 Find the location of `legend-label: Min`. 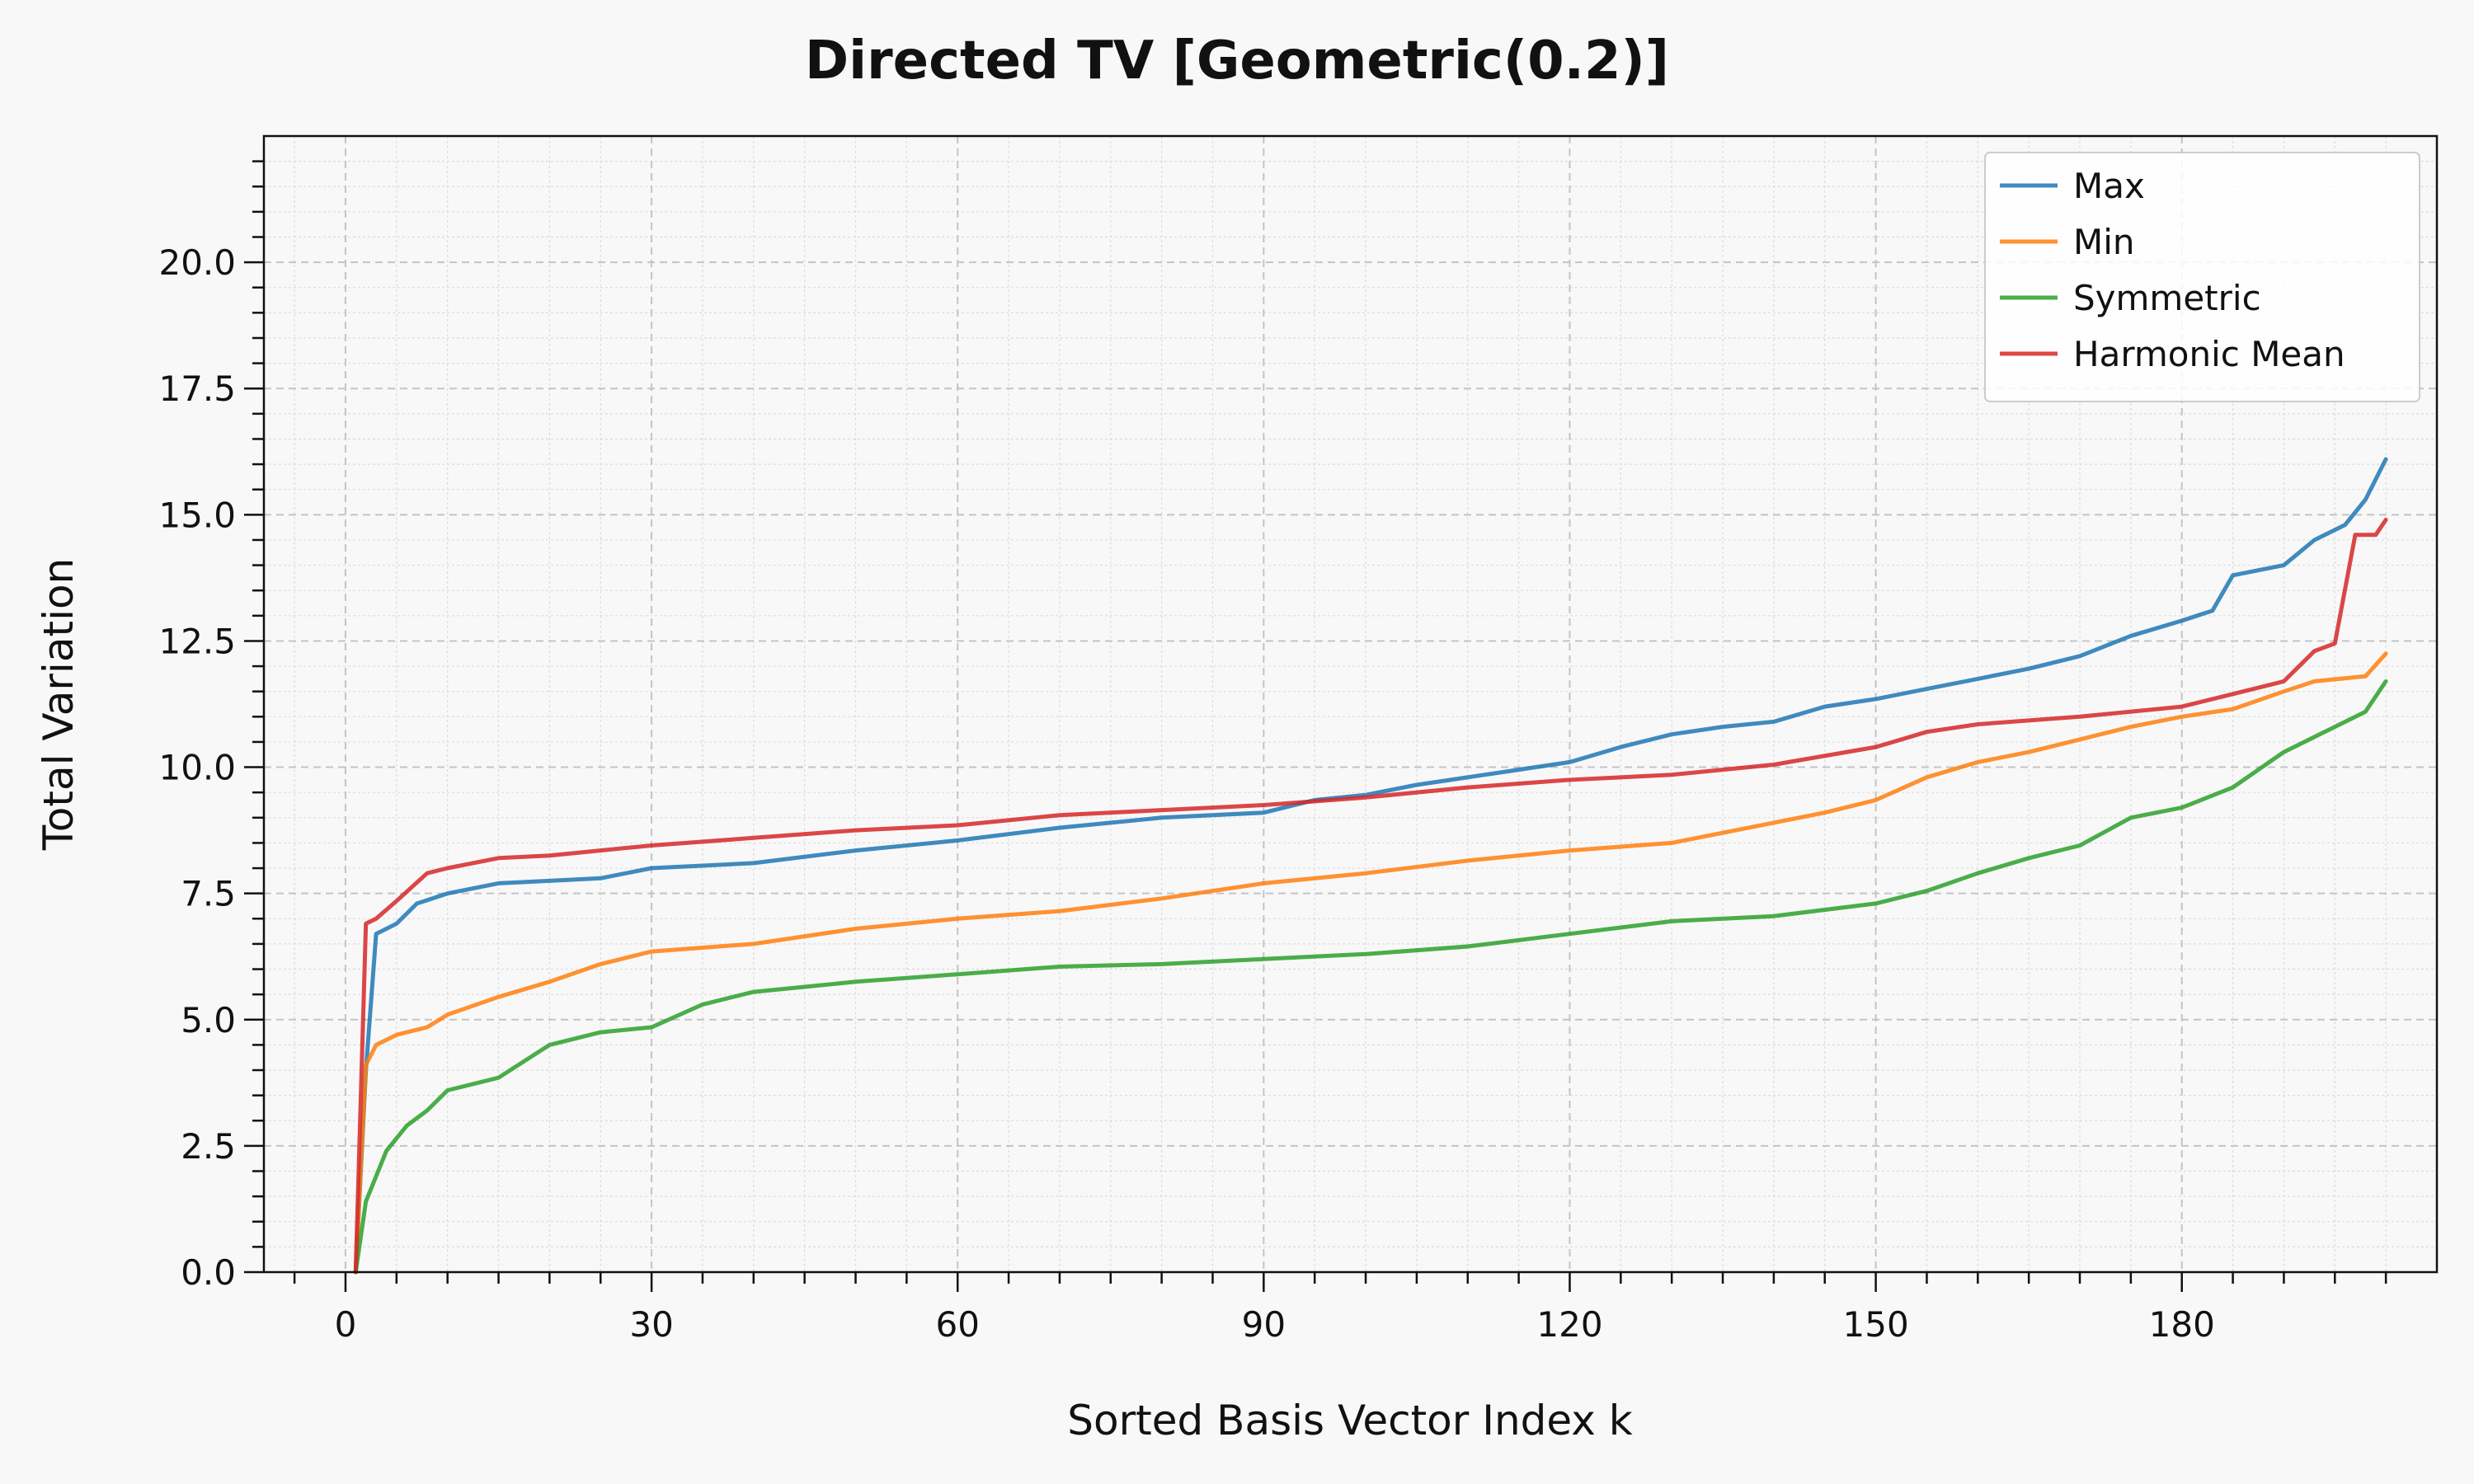

legend-label: Min is located at coordinates (2104, 242).